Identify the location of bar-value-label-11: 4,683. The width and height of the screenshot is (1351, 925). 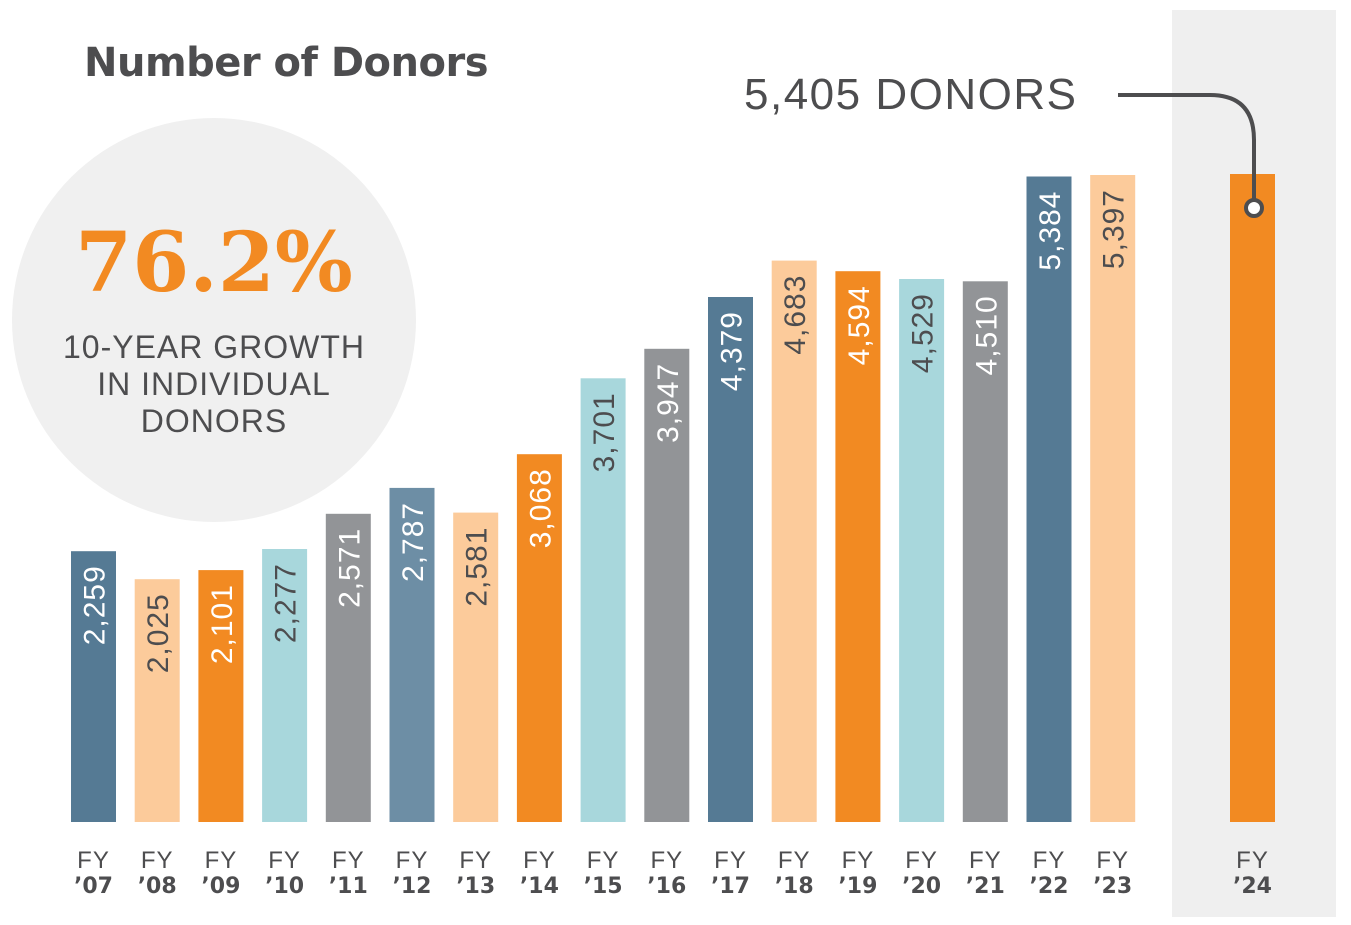
(795, 315).